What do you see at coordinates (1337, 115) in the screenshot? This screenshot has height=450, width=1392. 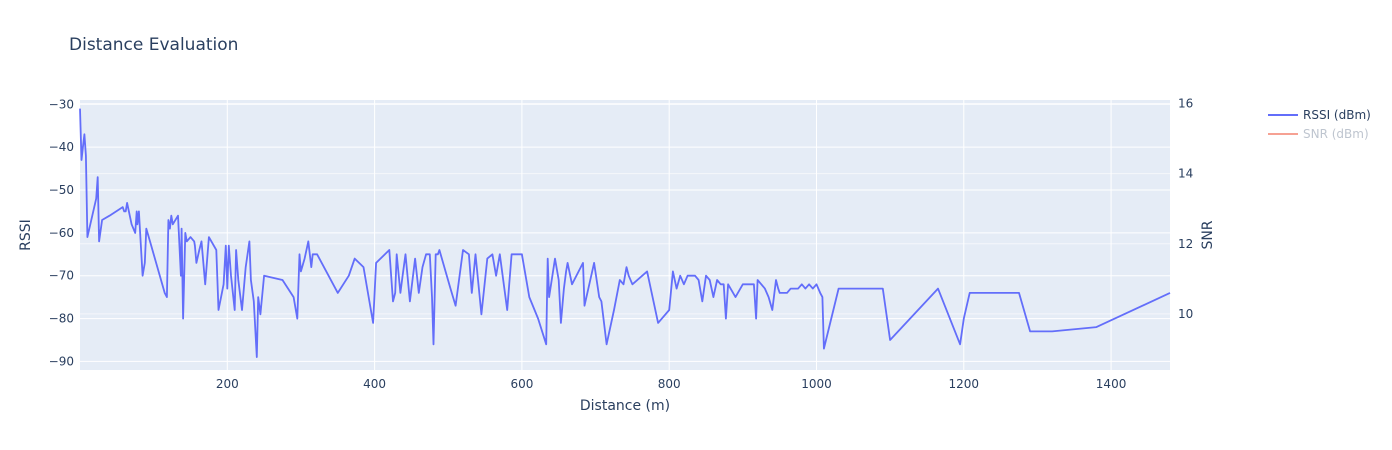 I see `legend-label-rssi: RSSI (dBm)` at bounding box center [1337, 115].